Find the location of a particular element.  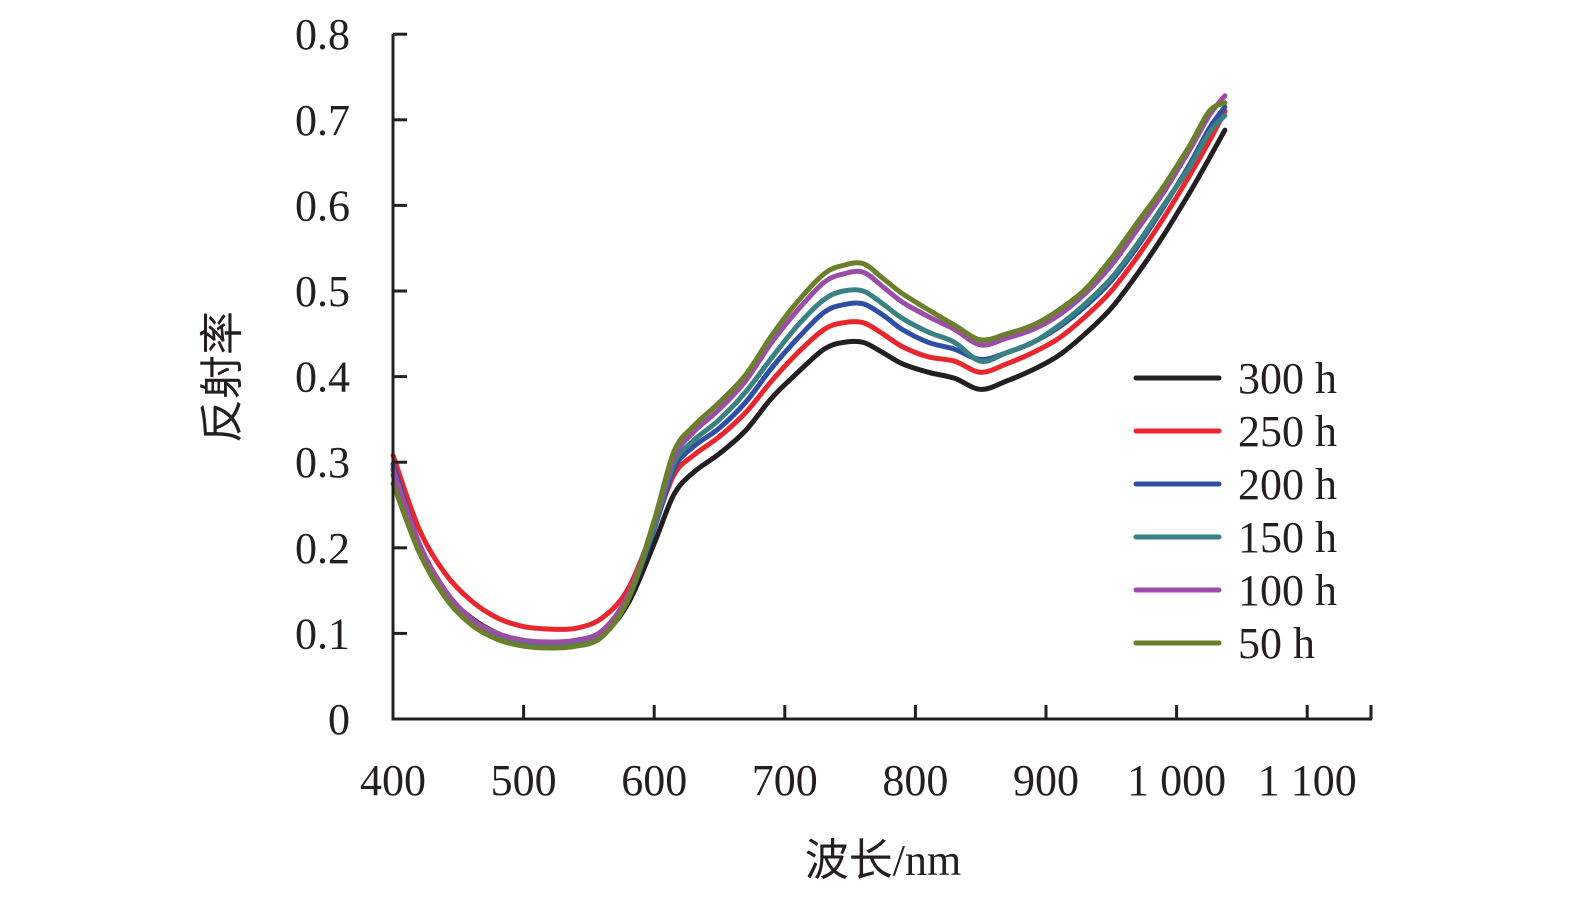

x-tick-label: 700 is located at coordinates (785, 780).